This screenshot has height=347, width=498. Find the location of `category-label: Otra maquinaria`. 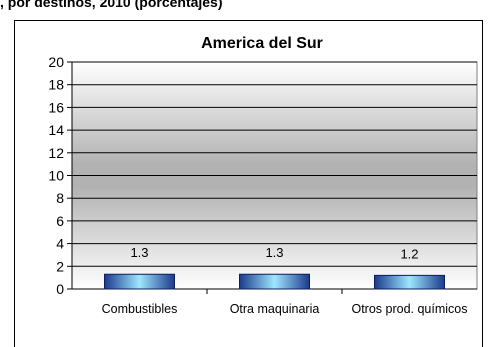

category-label: Otra maquinaria is located at coordinates (275, 309).